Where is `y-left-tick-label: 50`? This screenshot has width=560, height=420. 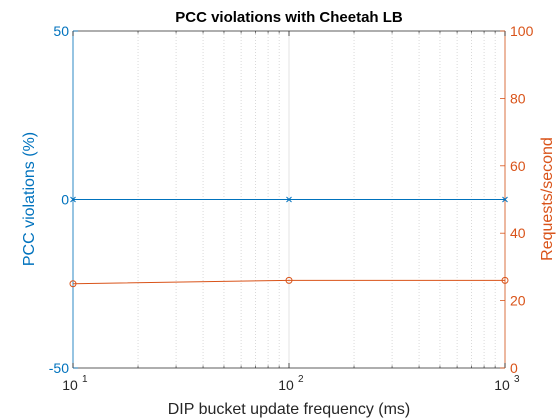
y-left-tick-label: 50 is located at coordinates (61, 31).